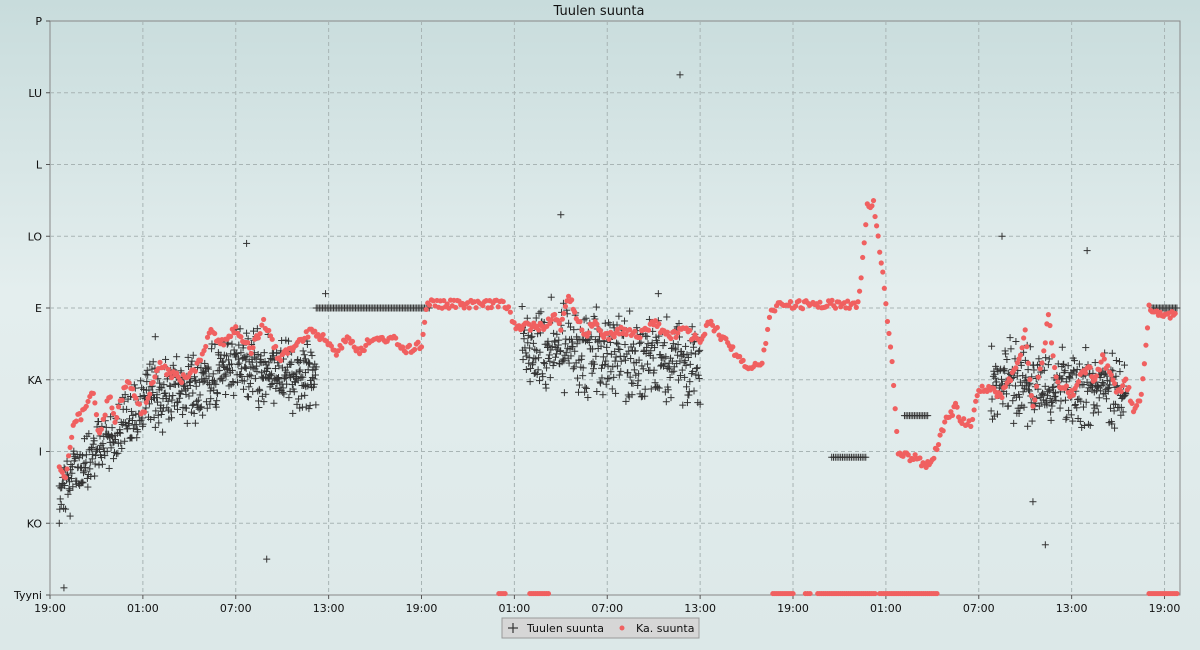  What do you see at coordinates (793, 608) in the screenshot?
I see `x-tick-label: 19:00` at bounding box center [793, 608].